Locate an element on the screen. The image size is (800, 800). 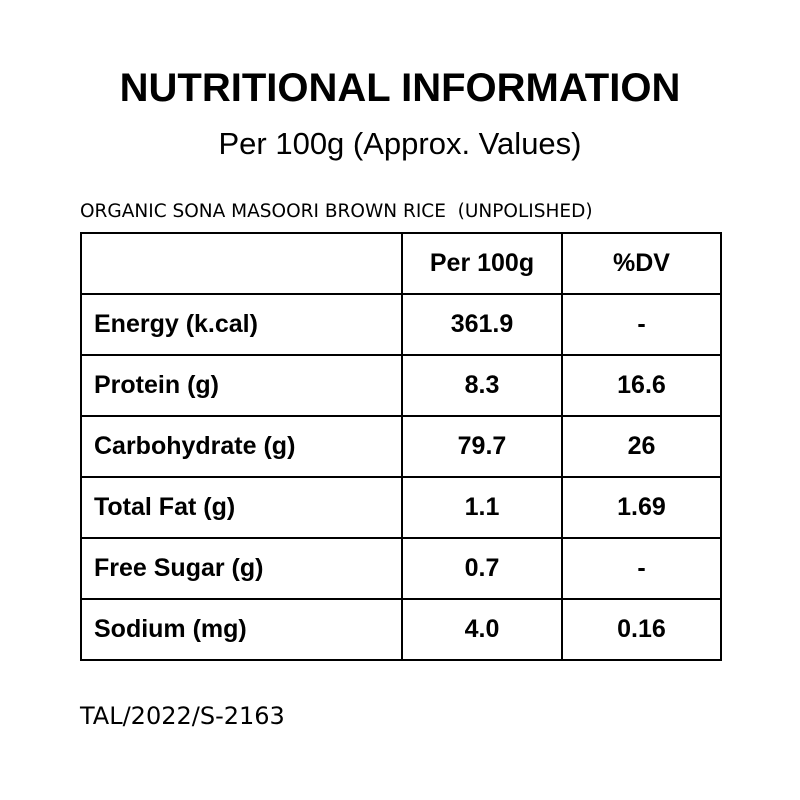
column-header-dv: %DV is located at coordinates (641, 263).